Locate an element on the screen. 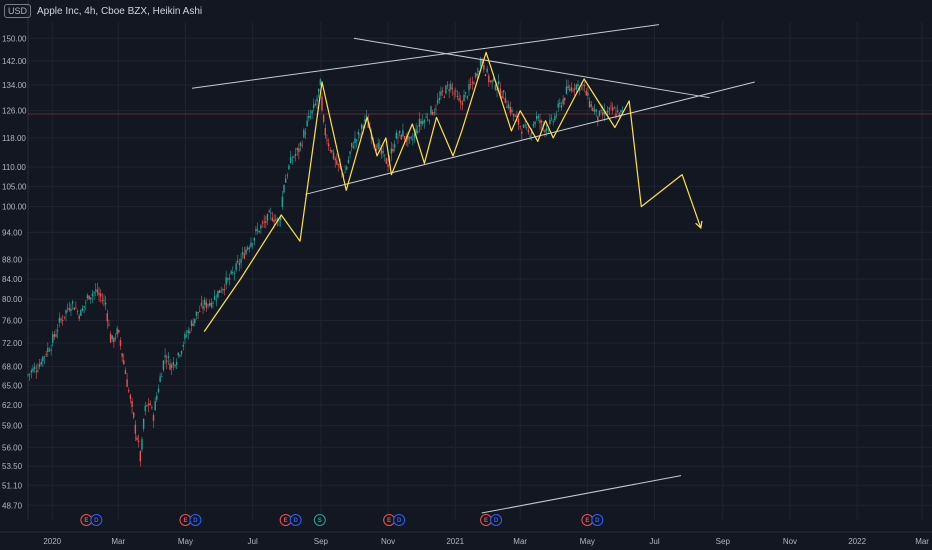 The image size is (932, 550). x-tick-label: Sep is located at coordinates (723, 541).